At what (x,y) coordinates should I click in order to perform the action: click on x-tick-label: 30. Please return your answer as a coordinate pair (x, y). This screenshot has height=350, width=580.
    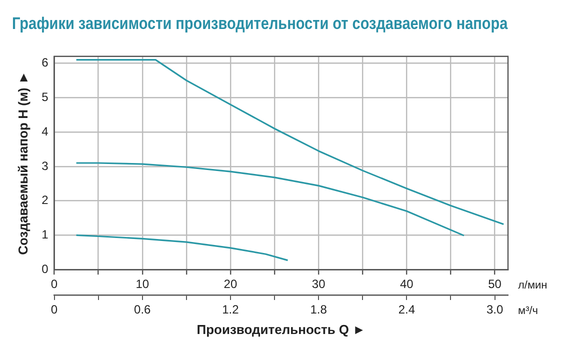
    Looking at the image, I should click on (319, 284).